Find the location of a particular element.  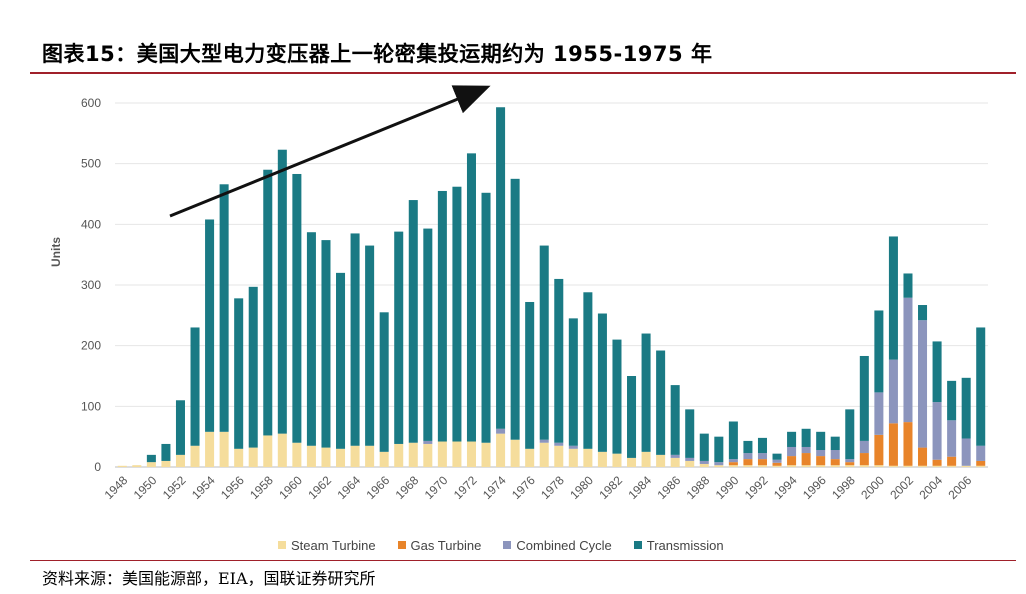

y-axis: 0 100 200 300 400 500 600 is located at coordinates (91, 285).